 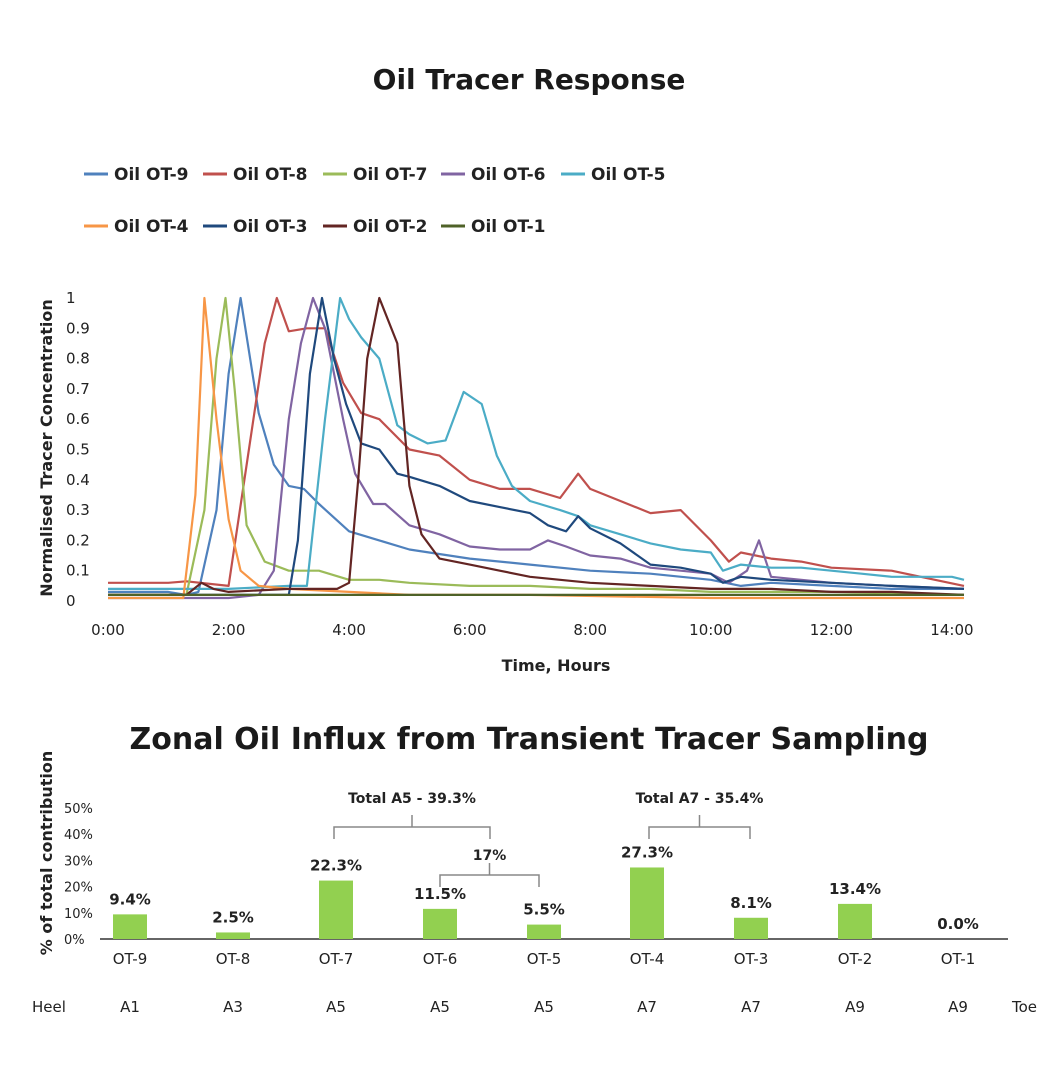 What do you see at coordinates (270, 227) in the screenshot?
I see `legend-label: Oil OT-3` at bounding box center [270, 227].